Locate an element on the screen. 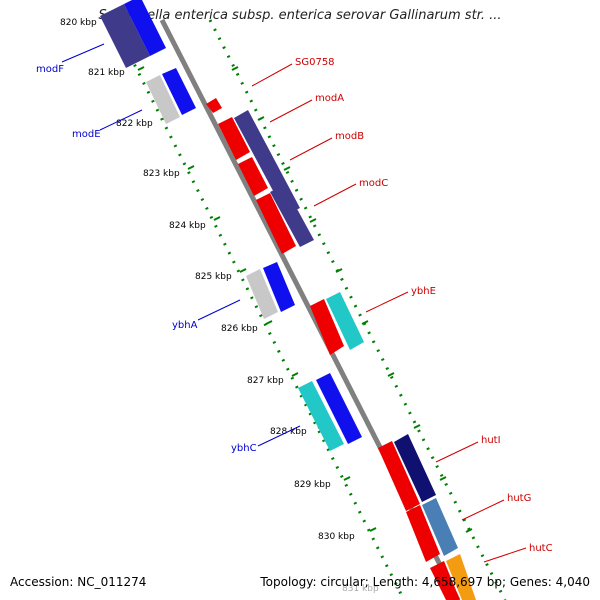  gene-label-ybhE: ybhE is located at coordinates (423, 291).